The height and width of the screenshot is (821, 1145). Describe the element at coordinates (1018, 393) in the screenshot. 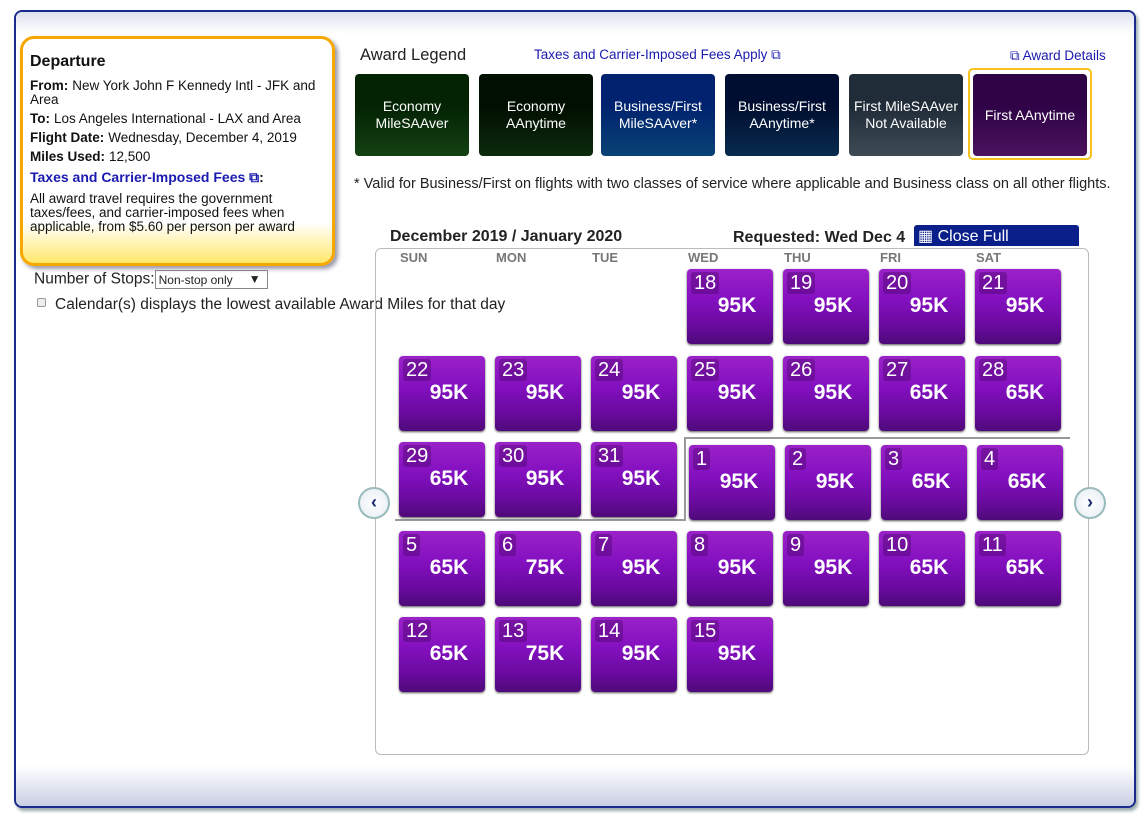

I see `calendar-day: 28 65K` at that location.